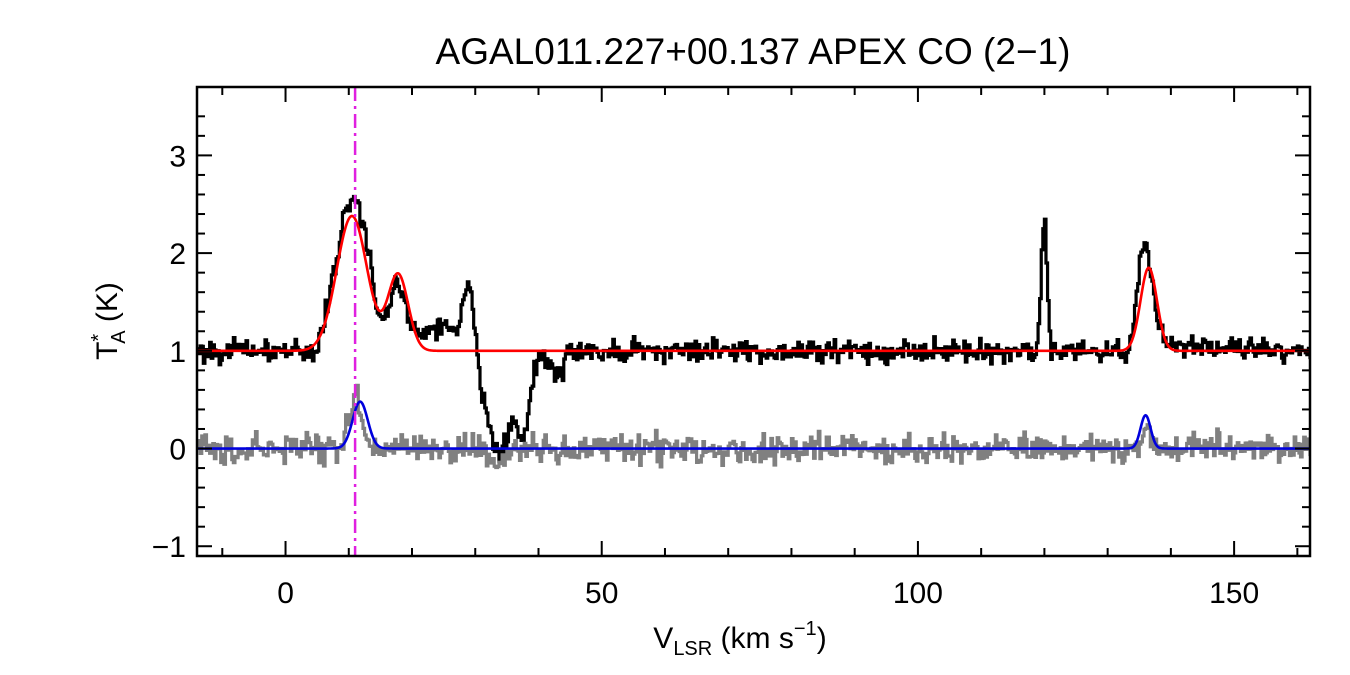  What do you see at coordinates (1234, 593) in the screenshot?
I see `x-tick-label: 150` at bounding box center [1234, 593].